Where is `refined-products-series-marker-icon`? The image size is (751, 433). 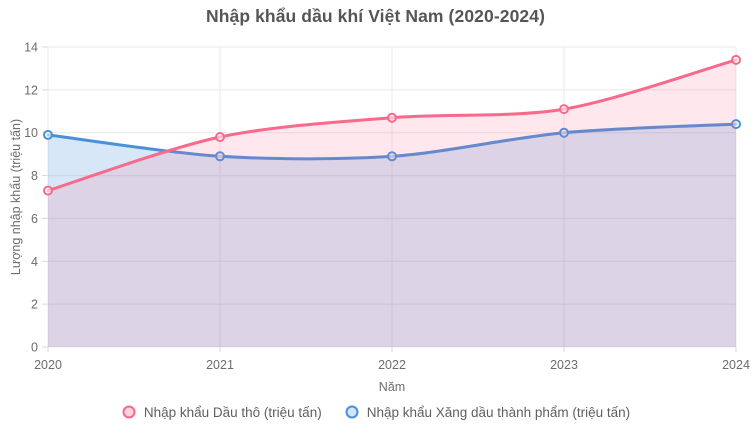
refined-products-series-marker-icon is located at coordinates (352, 412).